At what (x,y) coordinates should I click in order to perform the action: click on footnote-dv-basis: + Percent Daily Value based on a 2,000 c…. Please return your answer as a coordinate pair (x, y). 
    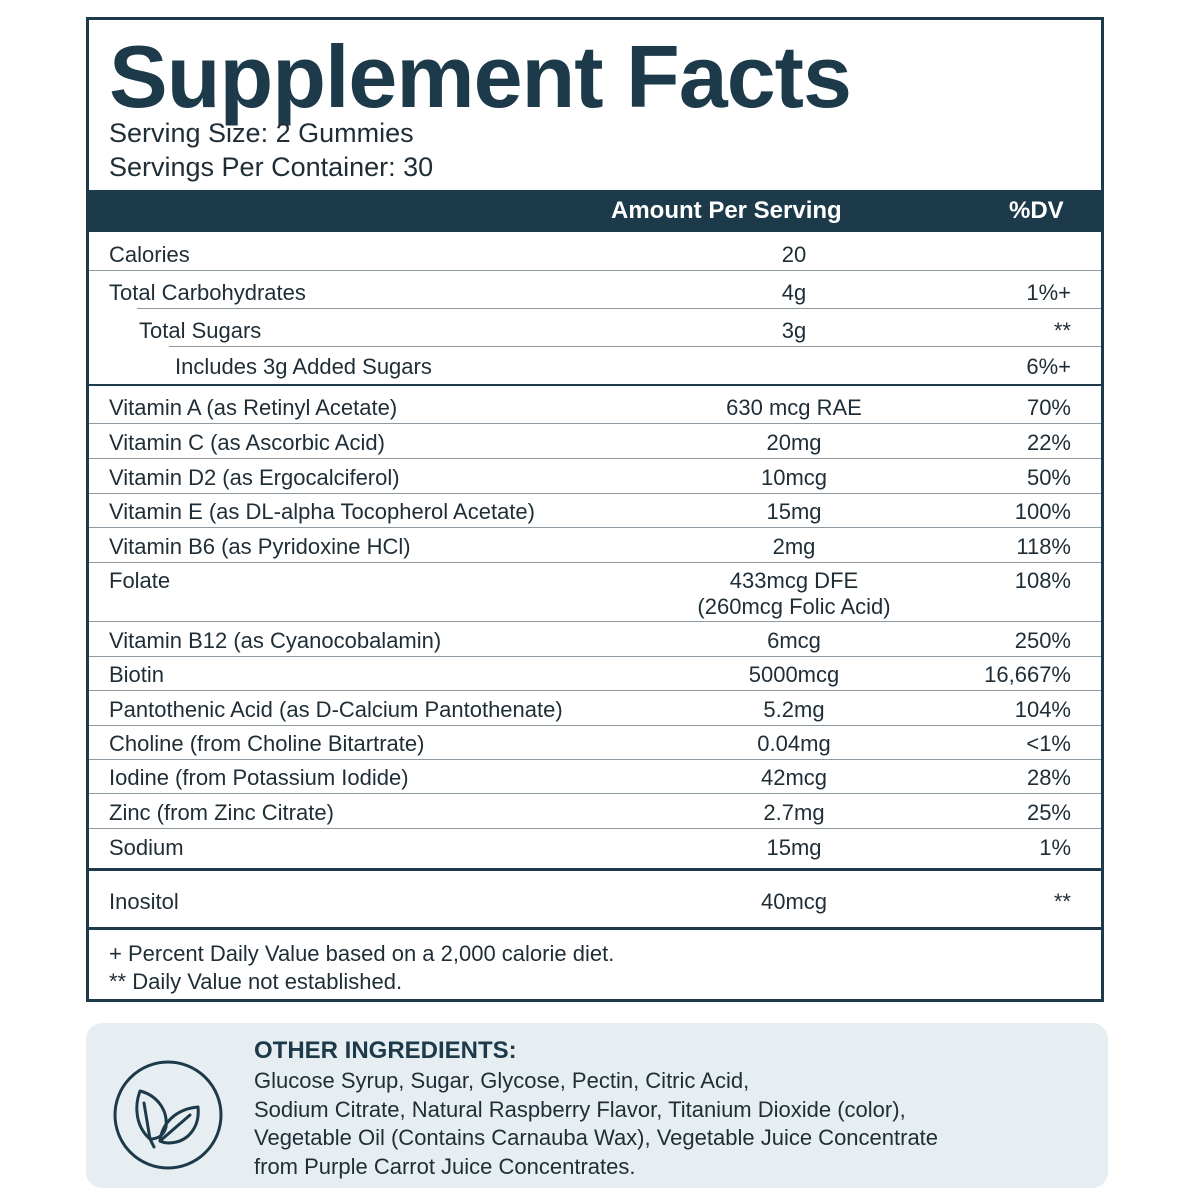
    Looking at the image, I should click on (362, 953).